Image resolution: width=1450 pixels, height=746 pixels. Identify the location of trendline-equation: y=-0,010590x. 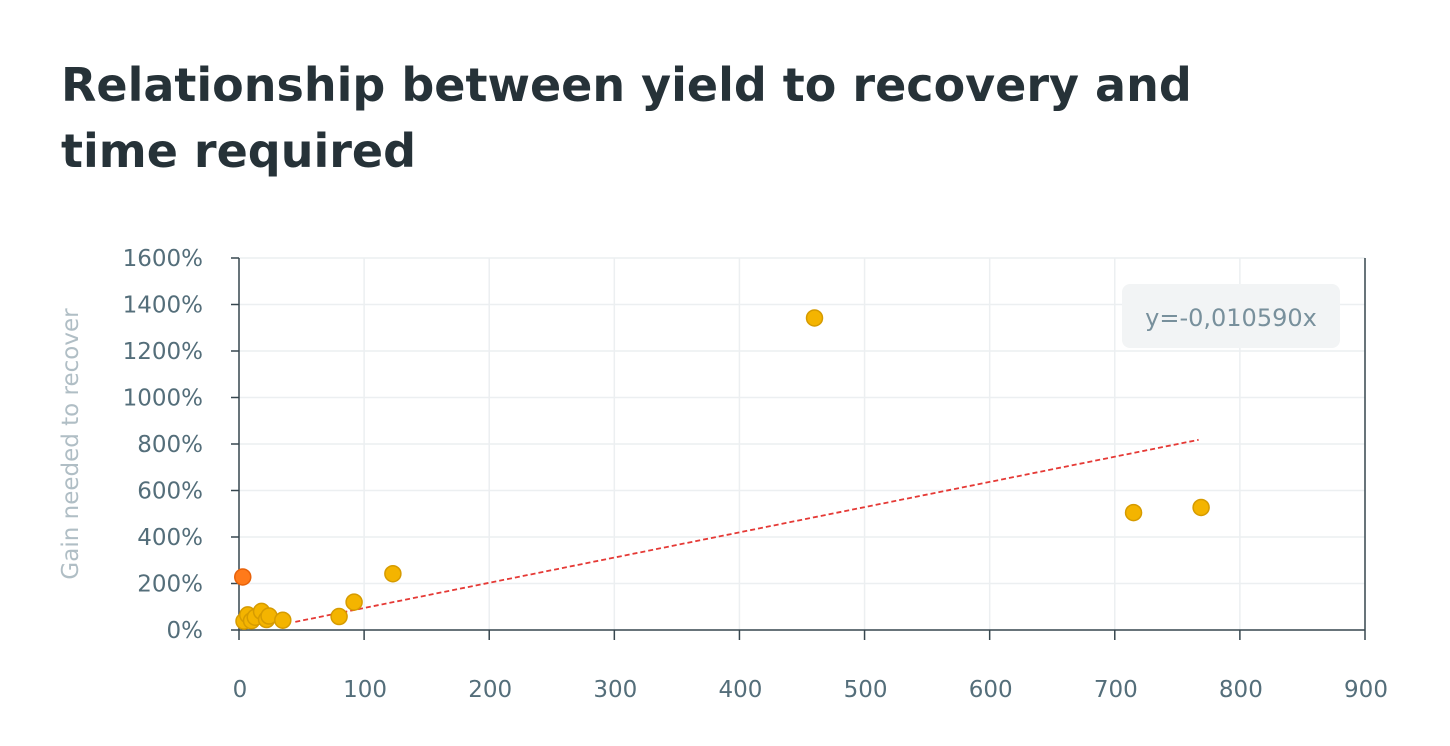
(1231, 318).